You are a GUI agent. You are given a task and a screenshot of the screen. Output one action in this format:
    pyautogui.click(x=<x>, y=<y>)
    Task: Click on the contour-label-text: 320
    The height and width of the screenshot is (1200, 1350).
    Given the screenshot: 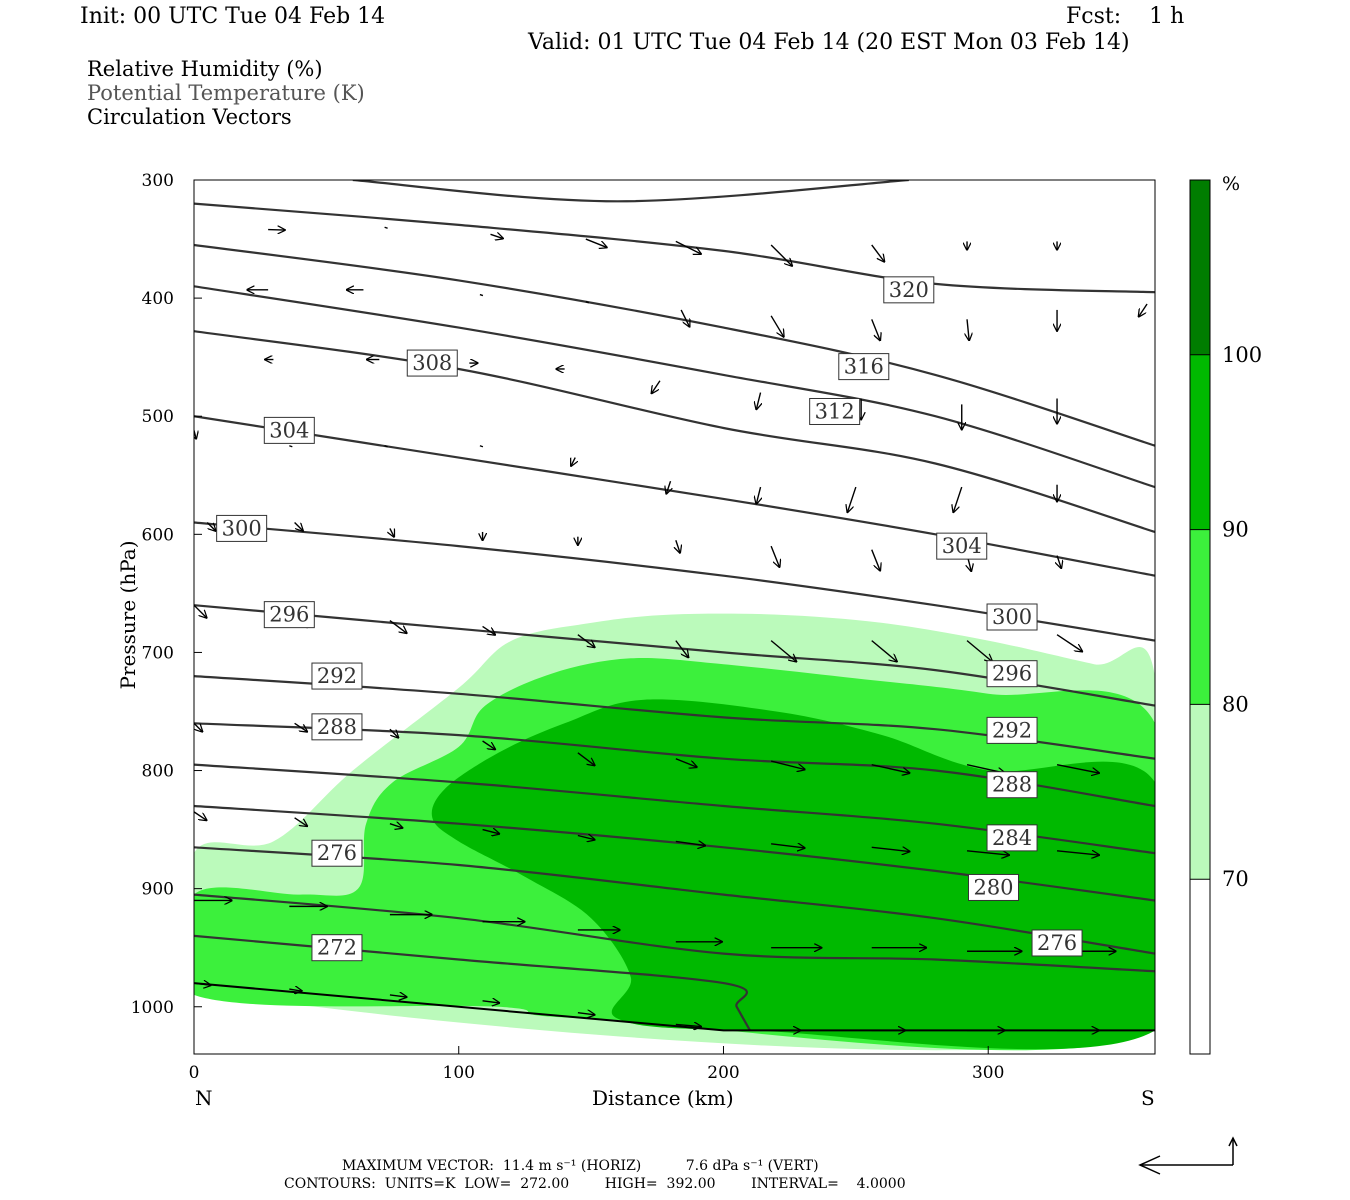 What is the action you would take?
    pyautogui.click(x=909, y=290)
    